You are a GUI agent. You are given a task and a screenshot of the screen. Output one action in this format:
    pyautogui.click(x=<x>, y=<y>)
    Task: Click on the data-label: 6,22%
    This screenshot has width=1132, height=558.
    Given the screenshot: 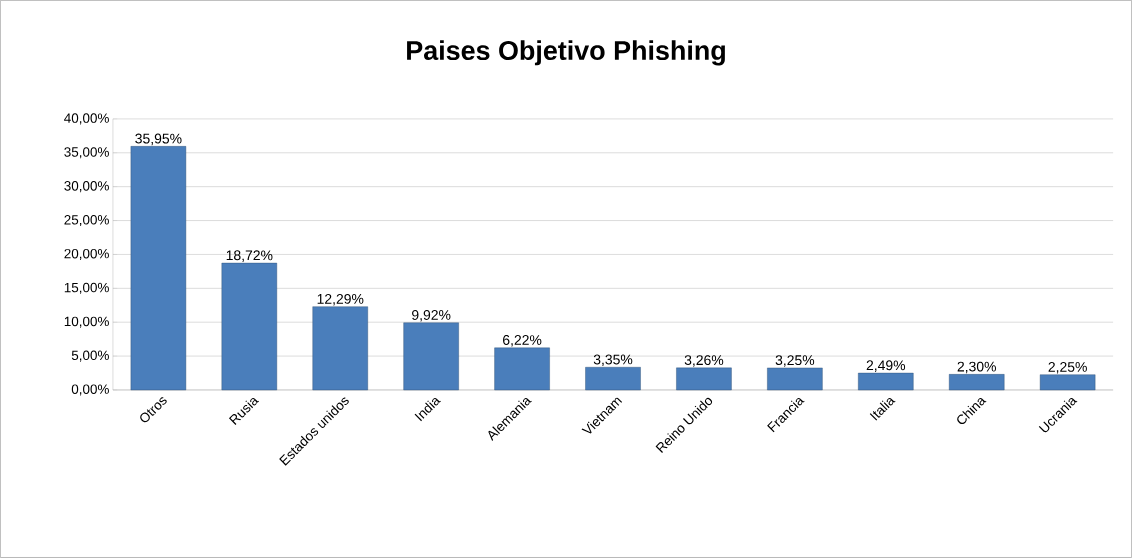 What is the action you would take?
    pyautogui.click(x=522, y=341)
    